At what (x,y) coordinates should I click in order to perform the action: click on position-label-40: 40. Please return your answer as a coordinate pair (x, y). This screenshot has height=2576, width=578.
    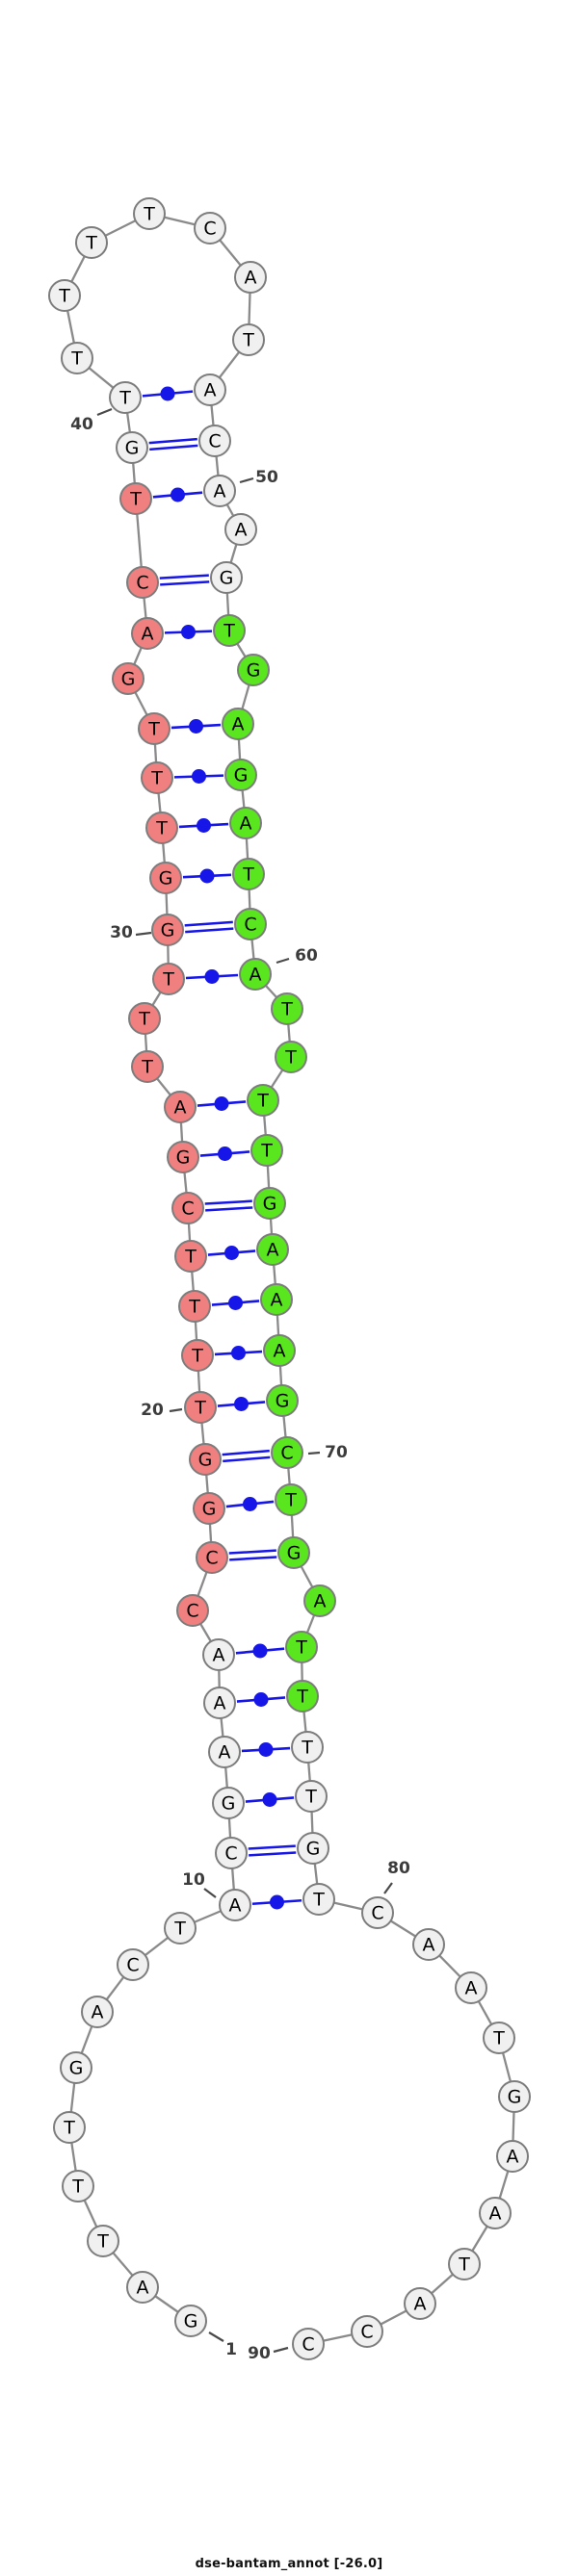
    Looking at the image, I should click on (81, 424).